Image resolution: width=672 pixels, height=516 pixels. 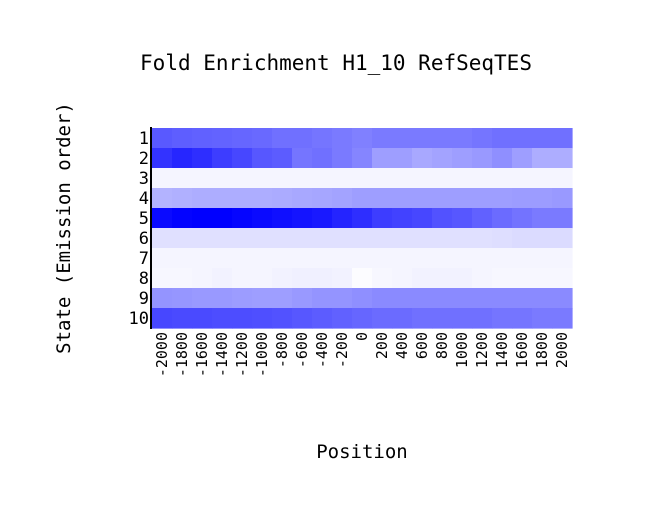 What do you see at coordinates (522, 298) in the screenshot?
I see `heatmap-cell-state9-pos1600` at bounding box center [522, 298].